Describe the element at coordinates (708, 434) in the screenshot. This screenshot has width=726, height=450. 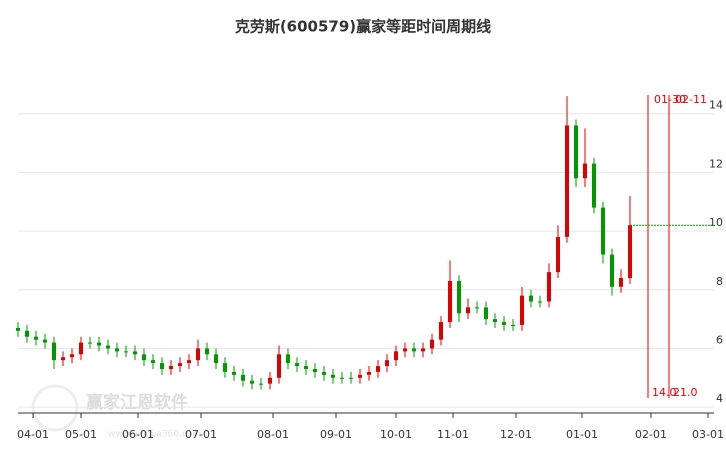
I see `x-tick-label: 03-01` at that location.